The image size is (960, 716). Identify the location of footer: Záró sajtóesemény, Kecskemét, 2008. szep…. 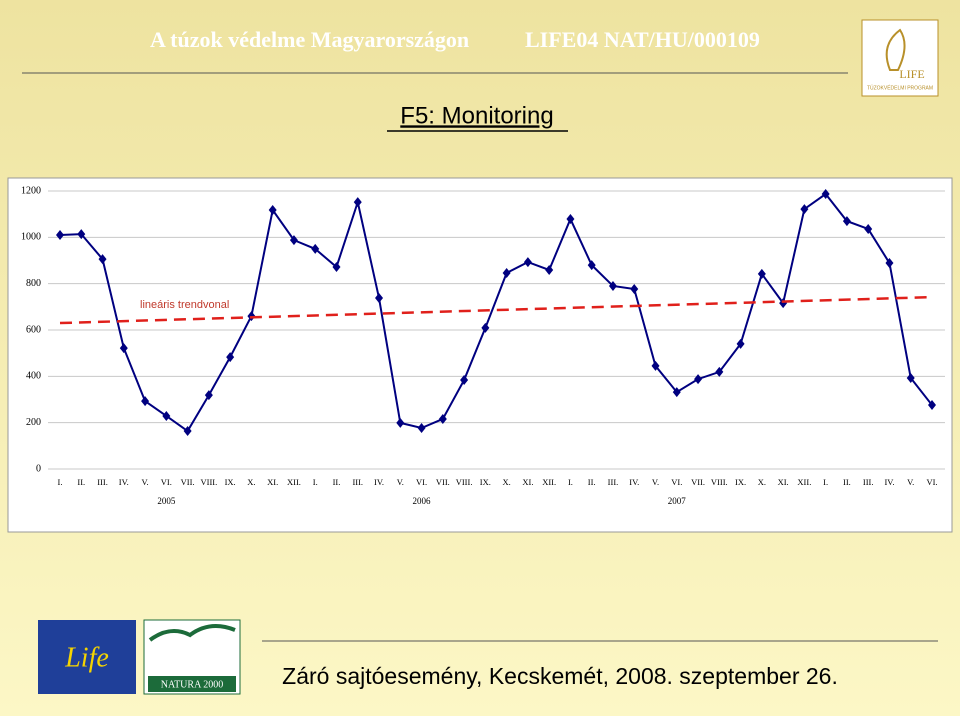
(560, 676).